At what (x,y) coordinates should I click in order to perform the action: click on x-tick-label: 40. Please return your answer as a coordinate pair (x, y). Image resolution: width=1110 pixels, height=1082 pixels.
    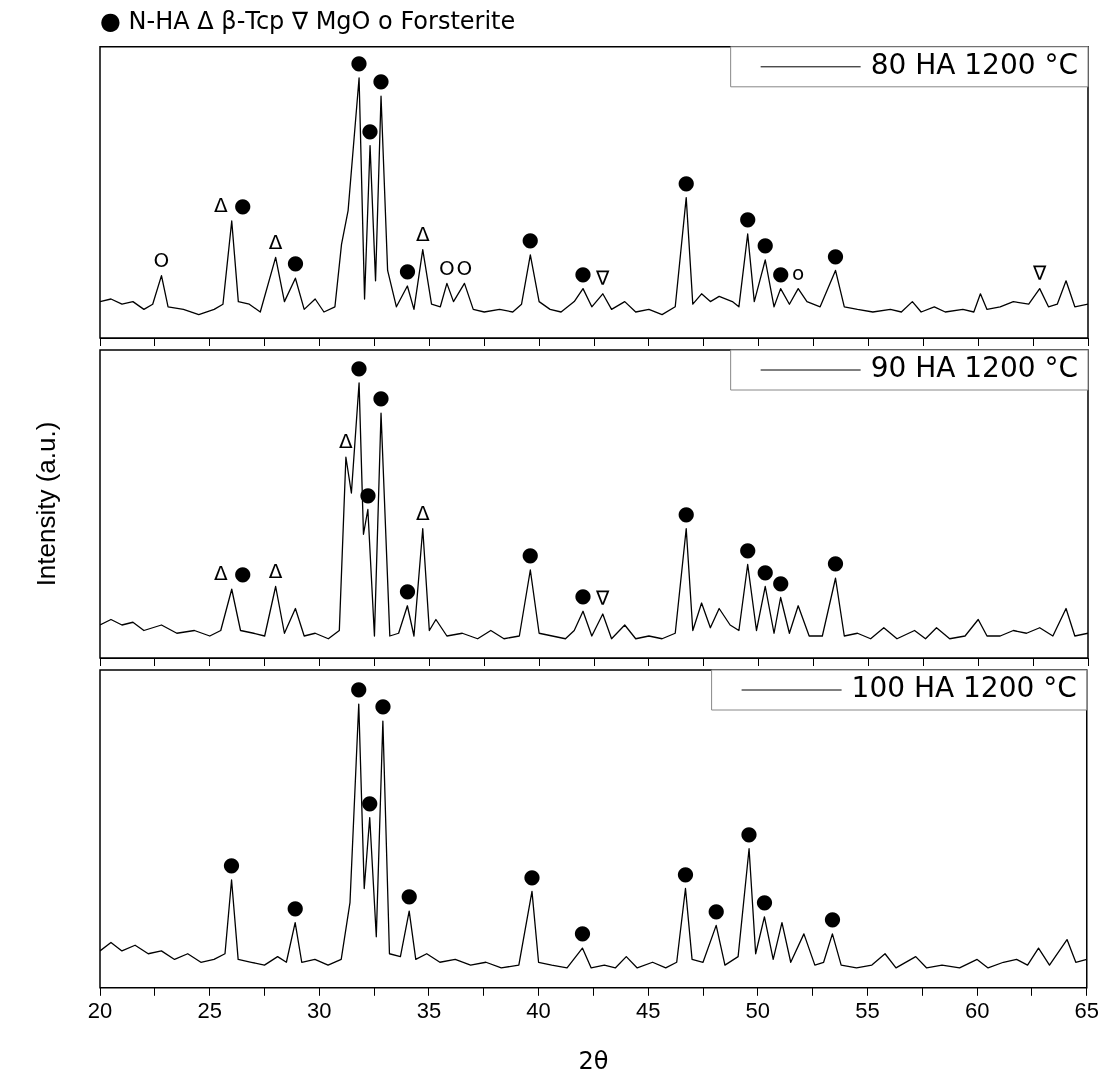
    Looking at the image, I should click on (538, 1011).